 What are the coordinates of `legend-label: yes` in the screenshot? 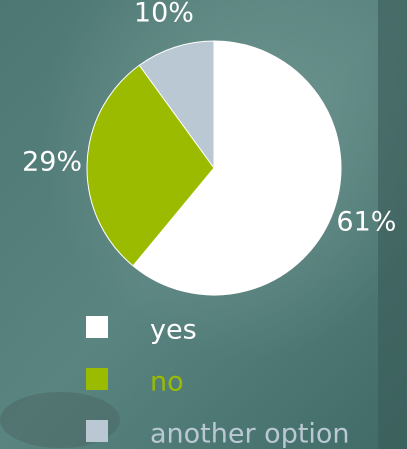 It's located at (173, 330).